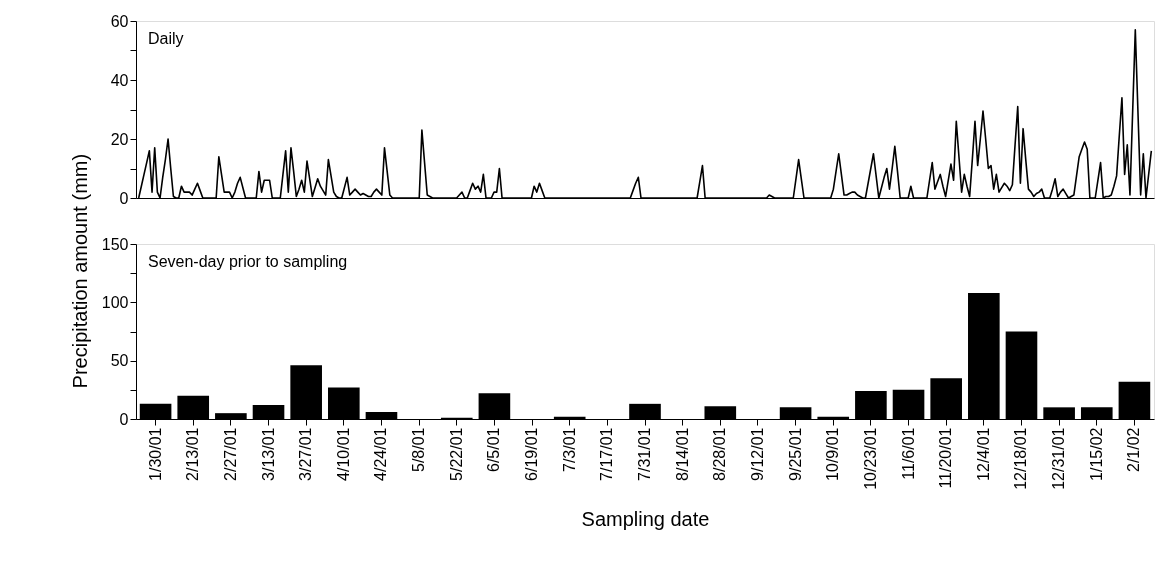 Image resolution: width=1162 pixels, height=583 pixels. What do you see at coordinates (119, 361) in the screenshot?
I see `y-tick-label: 50` at bounding box center [119, 361].